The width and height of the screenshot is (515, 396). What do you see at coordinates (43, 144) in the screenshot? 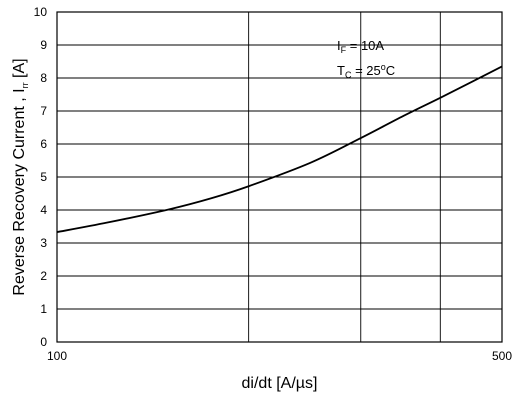
I see `y-tick-label: 6` at bounding box center [43, 144].